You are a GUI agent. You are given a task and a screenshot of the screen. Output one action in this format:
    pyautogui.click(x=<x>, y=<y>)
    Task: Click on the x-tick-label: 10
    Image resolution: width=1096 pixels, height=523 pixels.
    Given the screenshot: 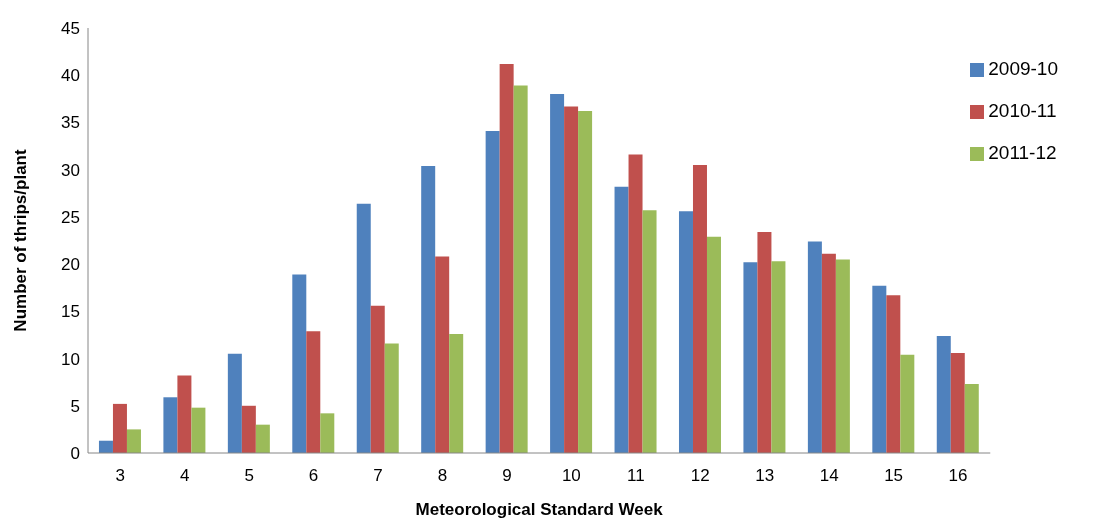 What is the action you would take?
    pyautogui.click(x=571, y=476)
    